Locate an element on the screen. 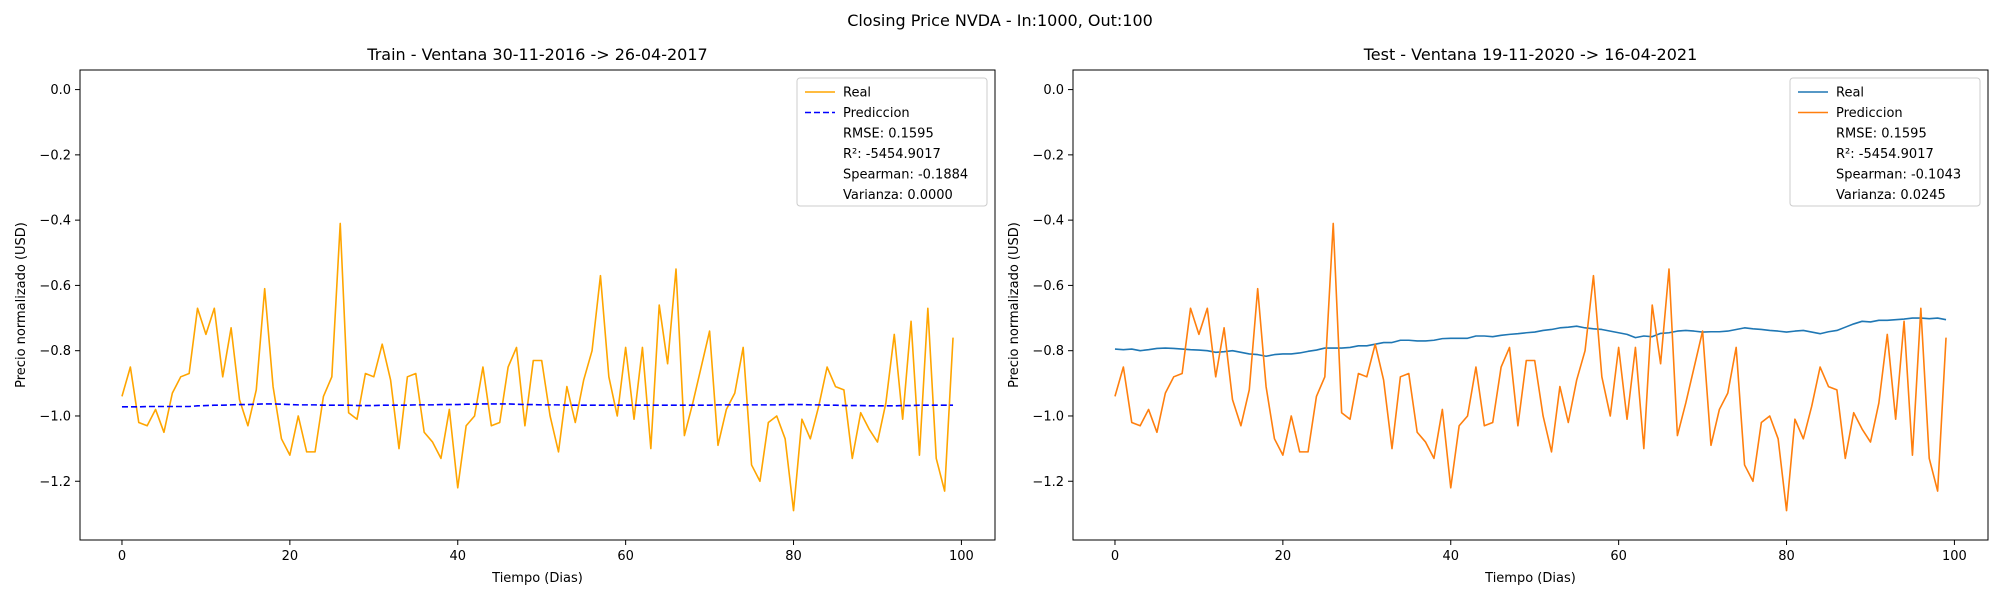 The height and width of the screenshot is (600, 2000). figure-title: Closing Price NVDA - In:1000, Out:100 is located at coordinates (1000, 20).